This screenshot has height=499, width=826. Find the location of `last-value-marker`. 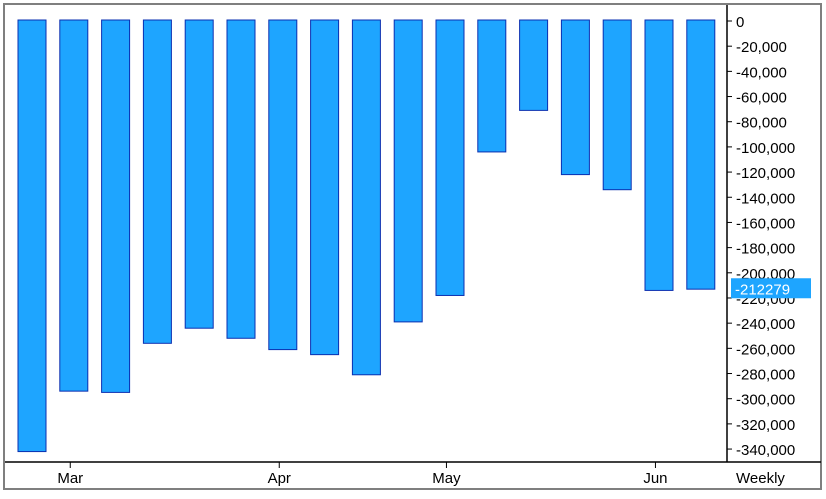

last-value-marker is located at coordinates (771, 288).